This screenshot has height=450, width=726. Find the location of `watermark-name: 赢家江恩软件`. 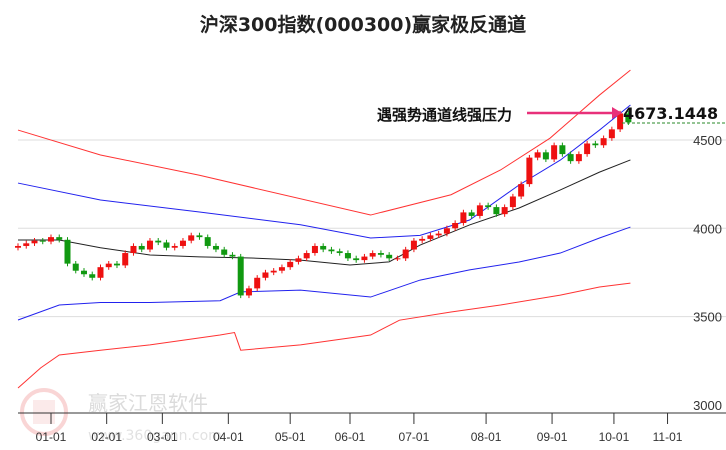

watermark-name: 赢家江恩软件 is located at coordinates (148, 403).